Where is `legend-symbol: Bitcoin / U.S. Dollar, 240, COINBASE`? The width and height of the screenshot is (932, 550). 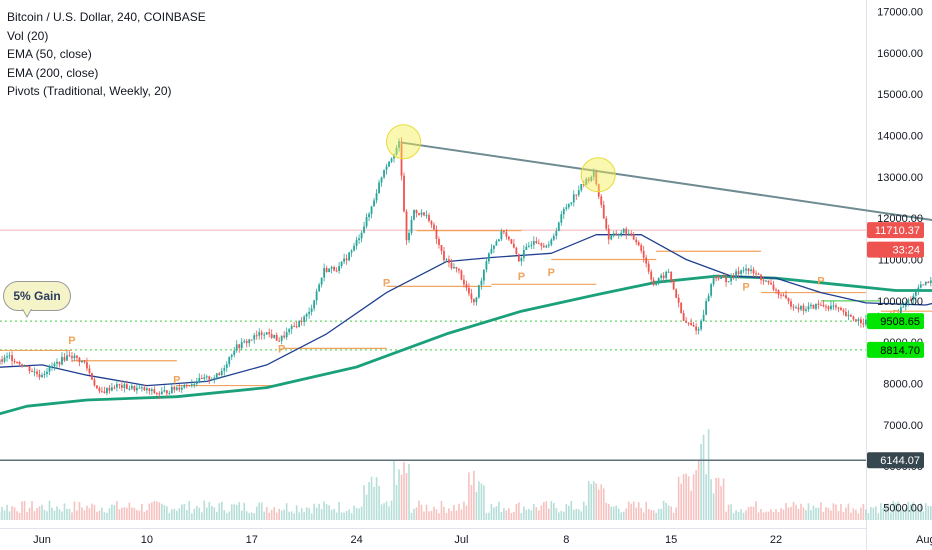
legend-symbol: Bitcoin / U.S. Dollar, 240, COINBASE is located at coordinates (106, 17).